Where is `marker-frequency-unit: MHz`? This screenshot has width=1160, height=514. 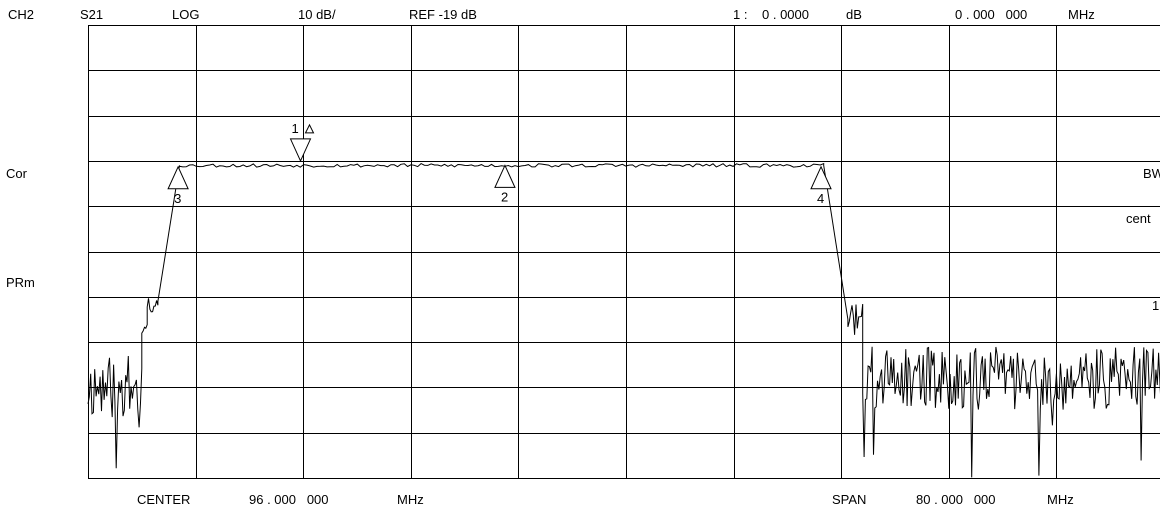 marker-frequency-unit: MHz is located at coordinates (1081, 14).